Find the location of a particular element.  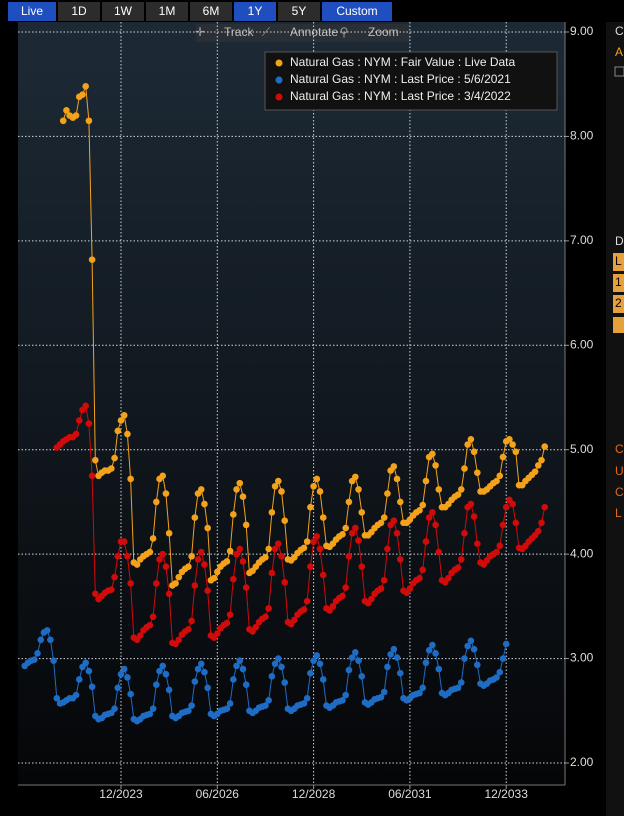

range-button-label: 1Y is located at coordinates (255, 11).